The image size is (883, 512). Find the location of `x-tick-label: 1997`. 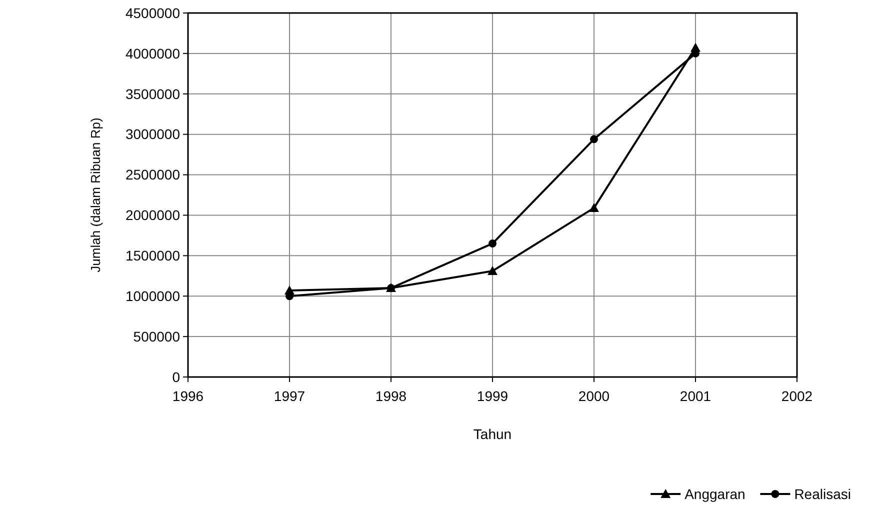

x-tick-label: 1997 is located at coordinates (290, 396).